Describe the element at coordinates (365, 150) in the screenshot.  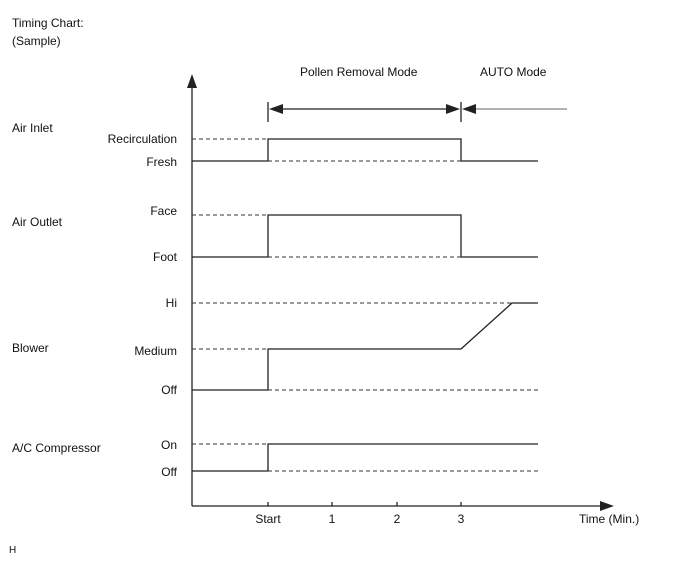
I see `air-inlet-trace` at that location.